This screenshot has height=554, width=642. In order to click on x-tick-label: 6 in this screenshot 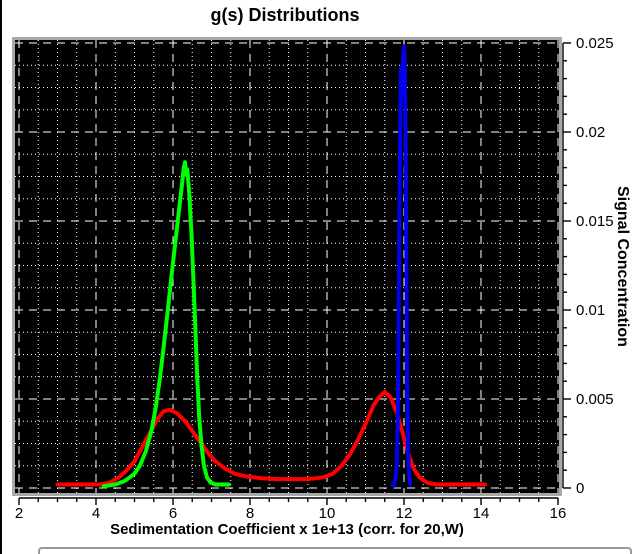, I will do `click(173, 513)`.